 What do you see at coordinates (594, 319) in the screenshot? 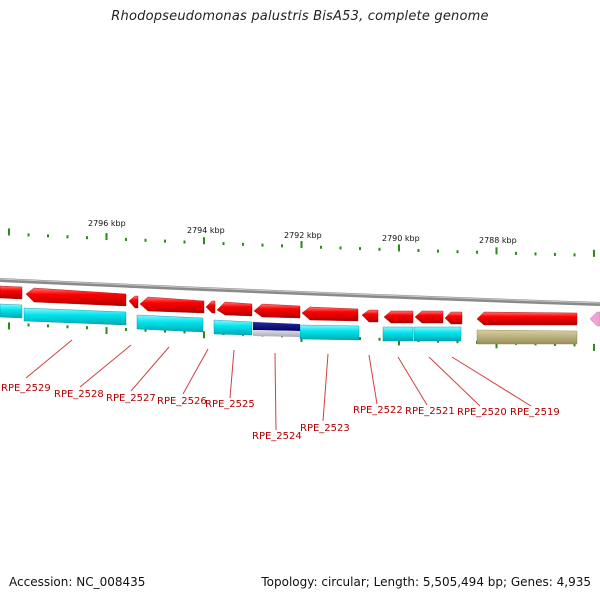
I see `feature-marker` at bounding box center [594, 319].